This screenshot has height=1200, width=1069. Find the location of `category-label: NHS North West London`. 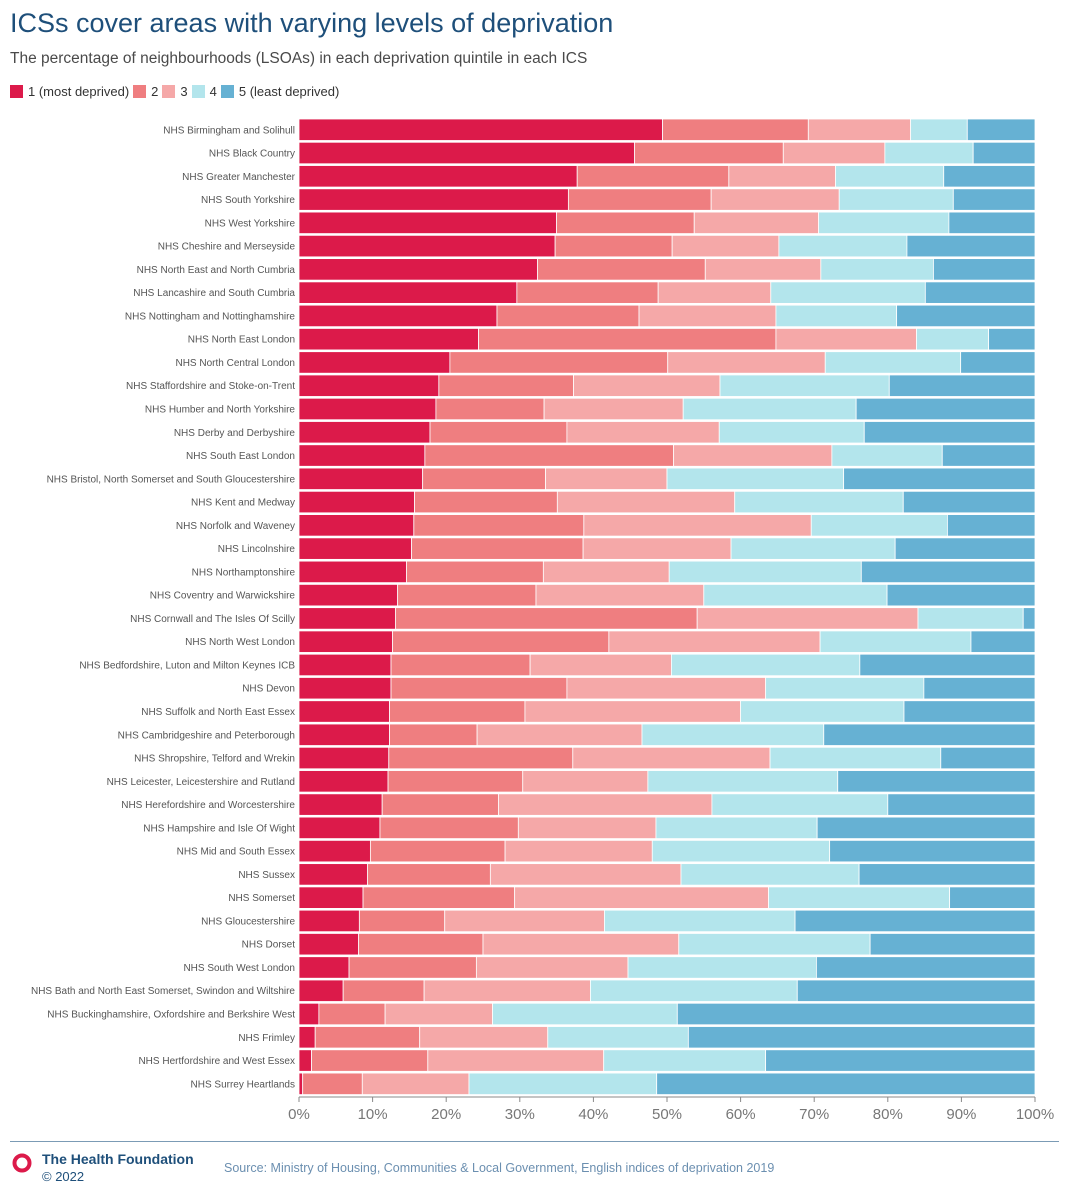

category-label: NHS North West London is located at coordinates (240, 642).